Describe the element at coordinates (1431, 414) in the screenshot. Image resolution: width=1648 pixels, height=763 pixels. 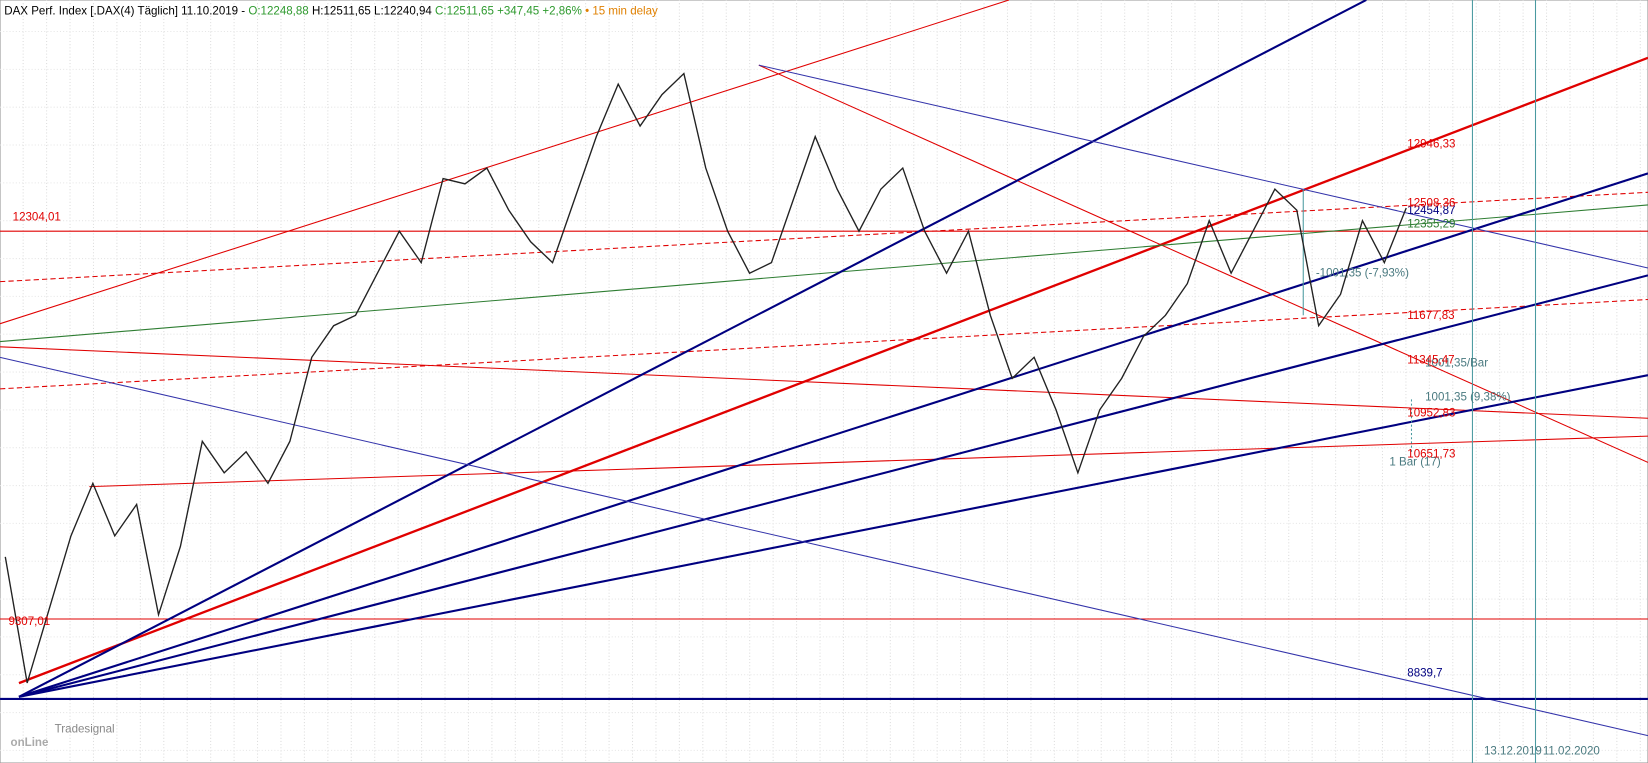
I see `level-label: 10952,83` at that location.